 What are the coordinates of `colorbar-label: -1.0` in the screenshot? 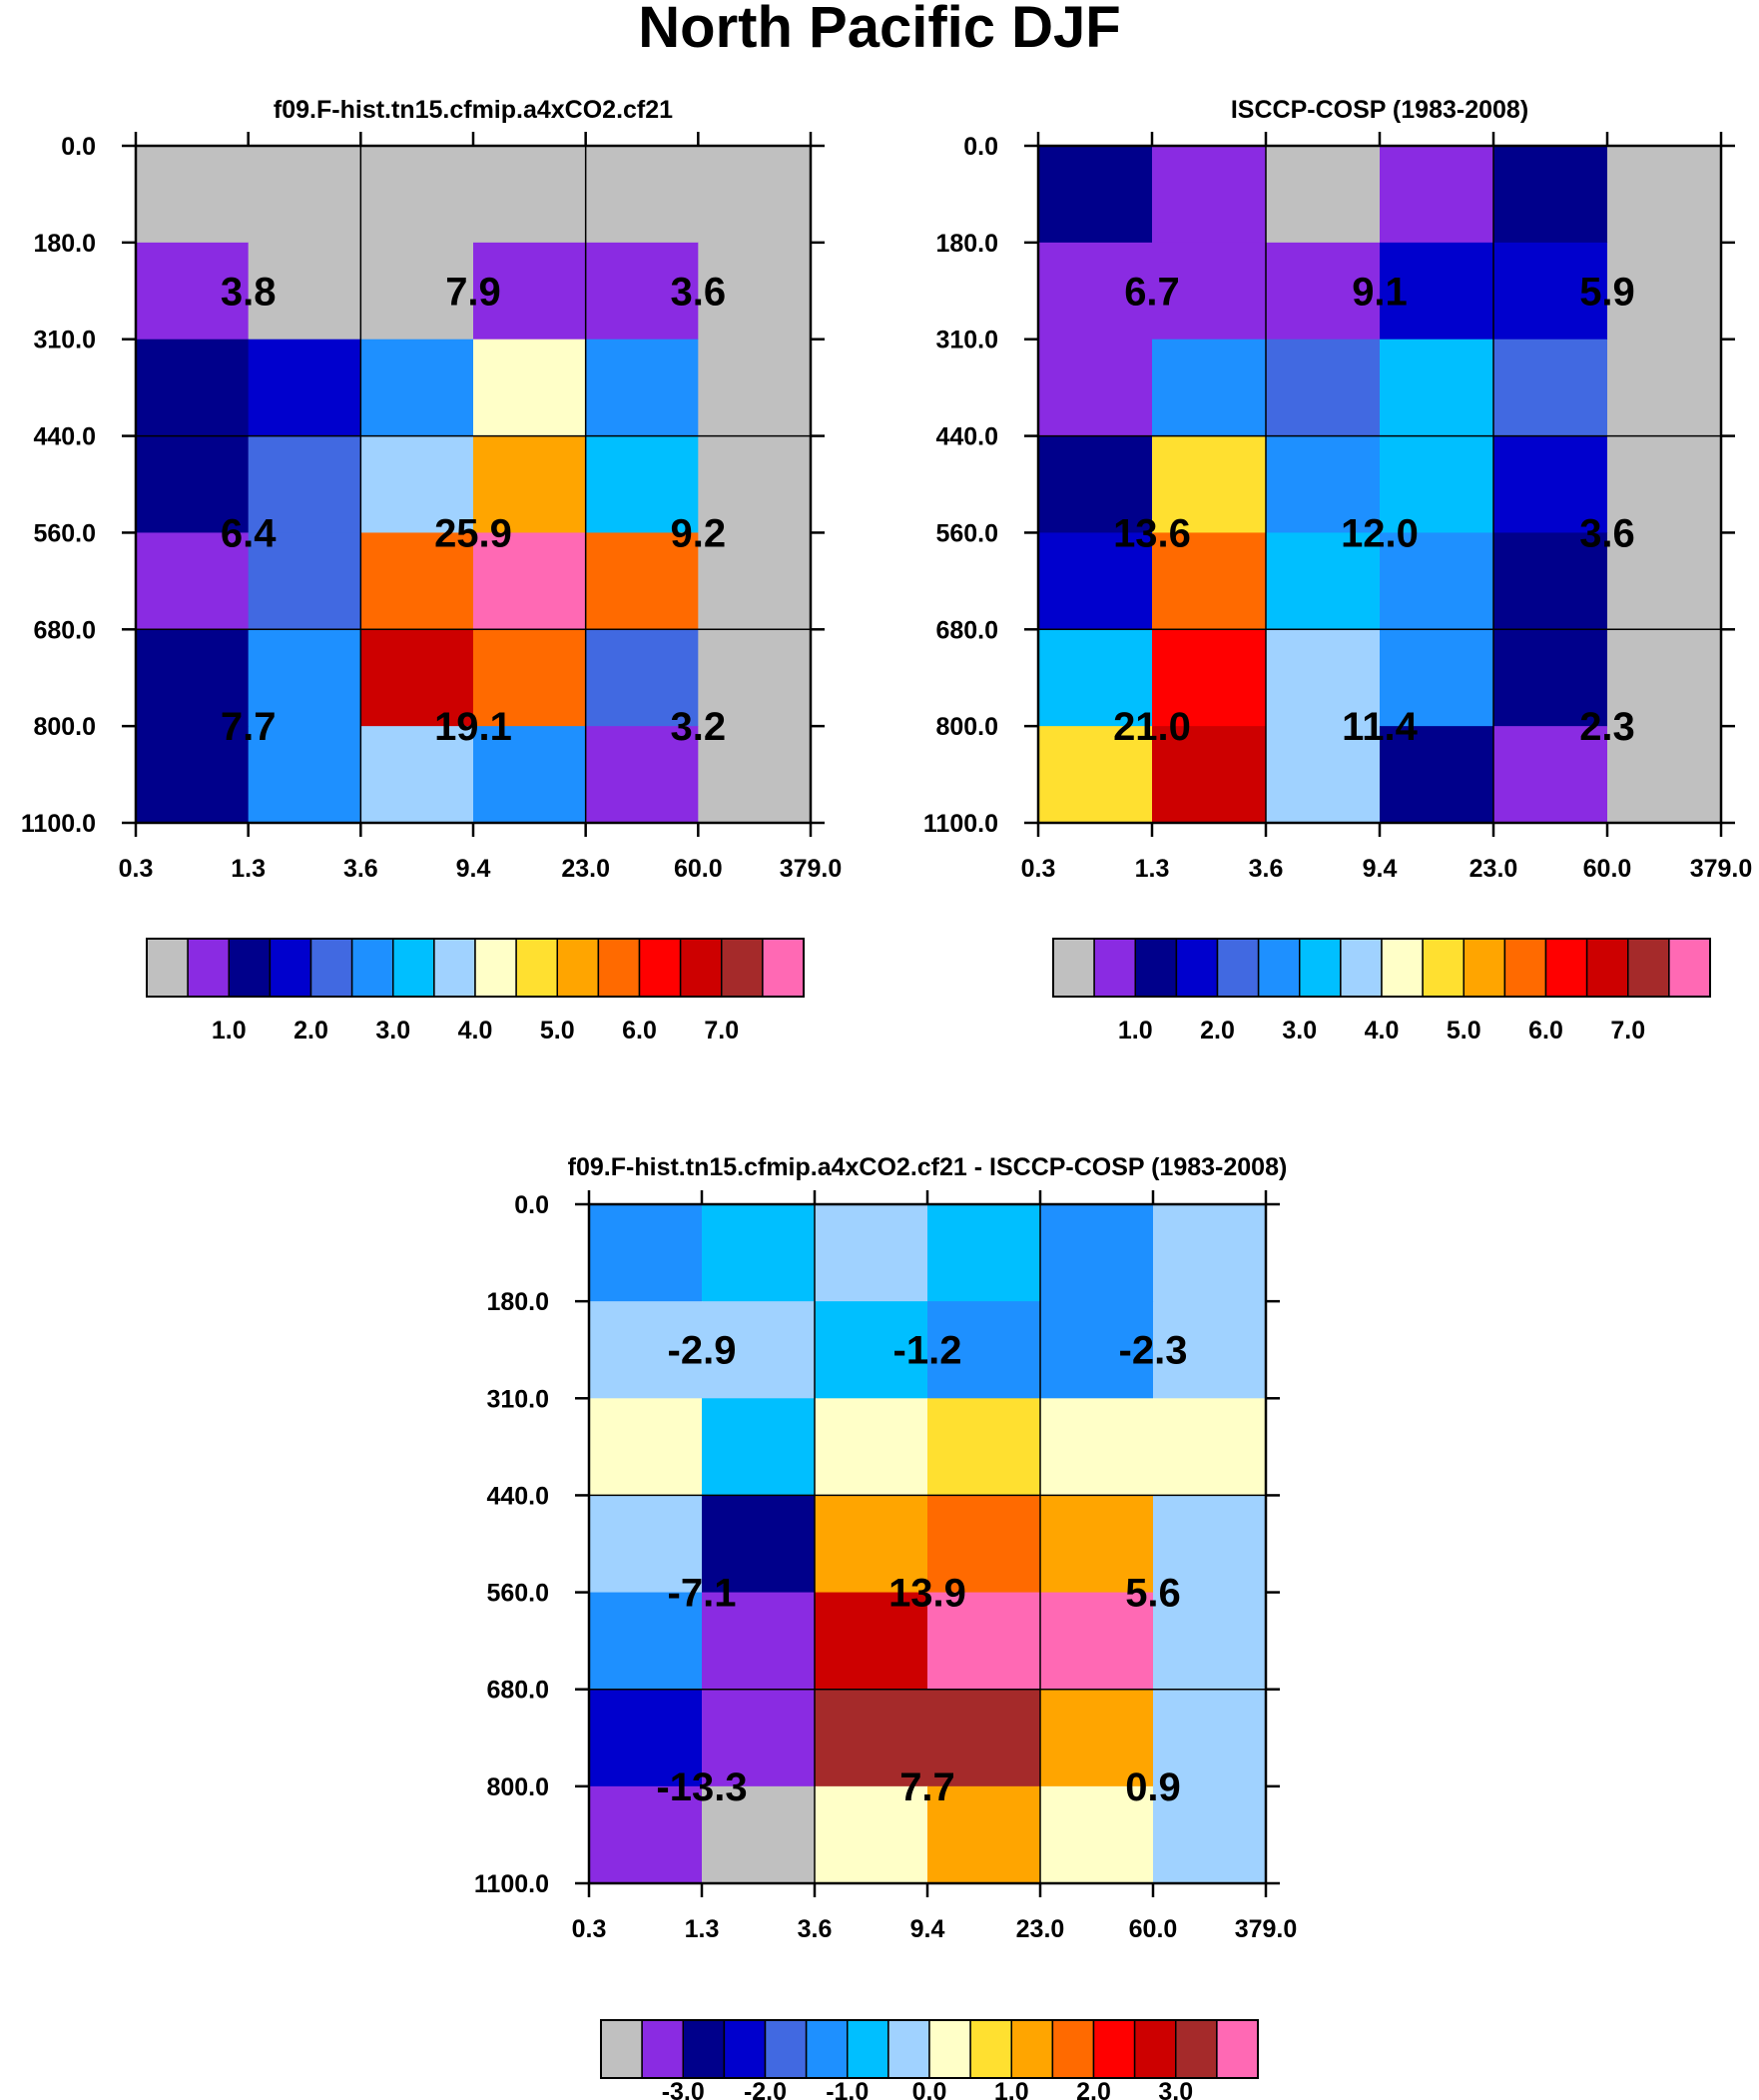 It's located at (847, 2089).